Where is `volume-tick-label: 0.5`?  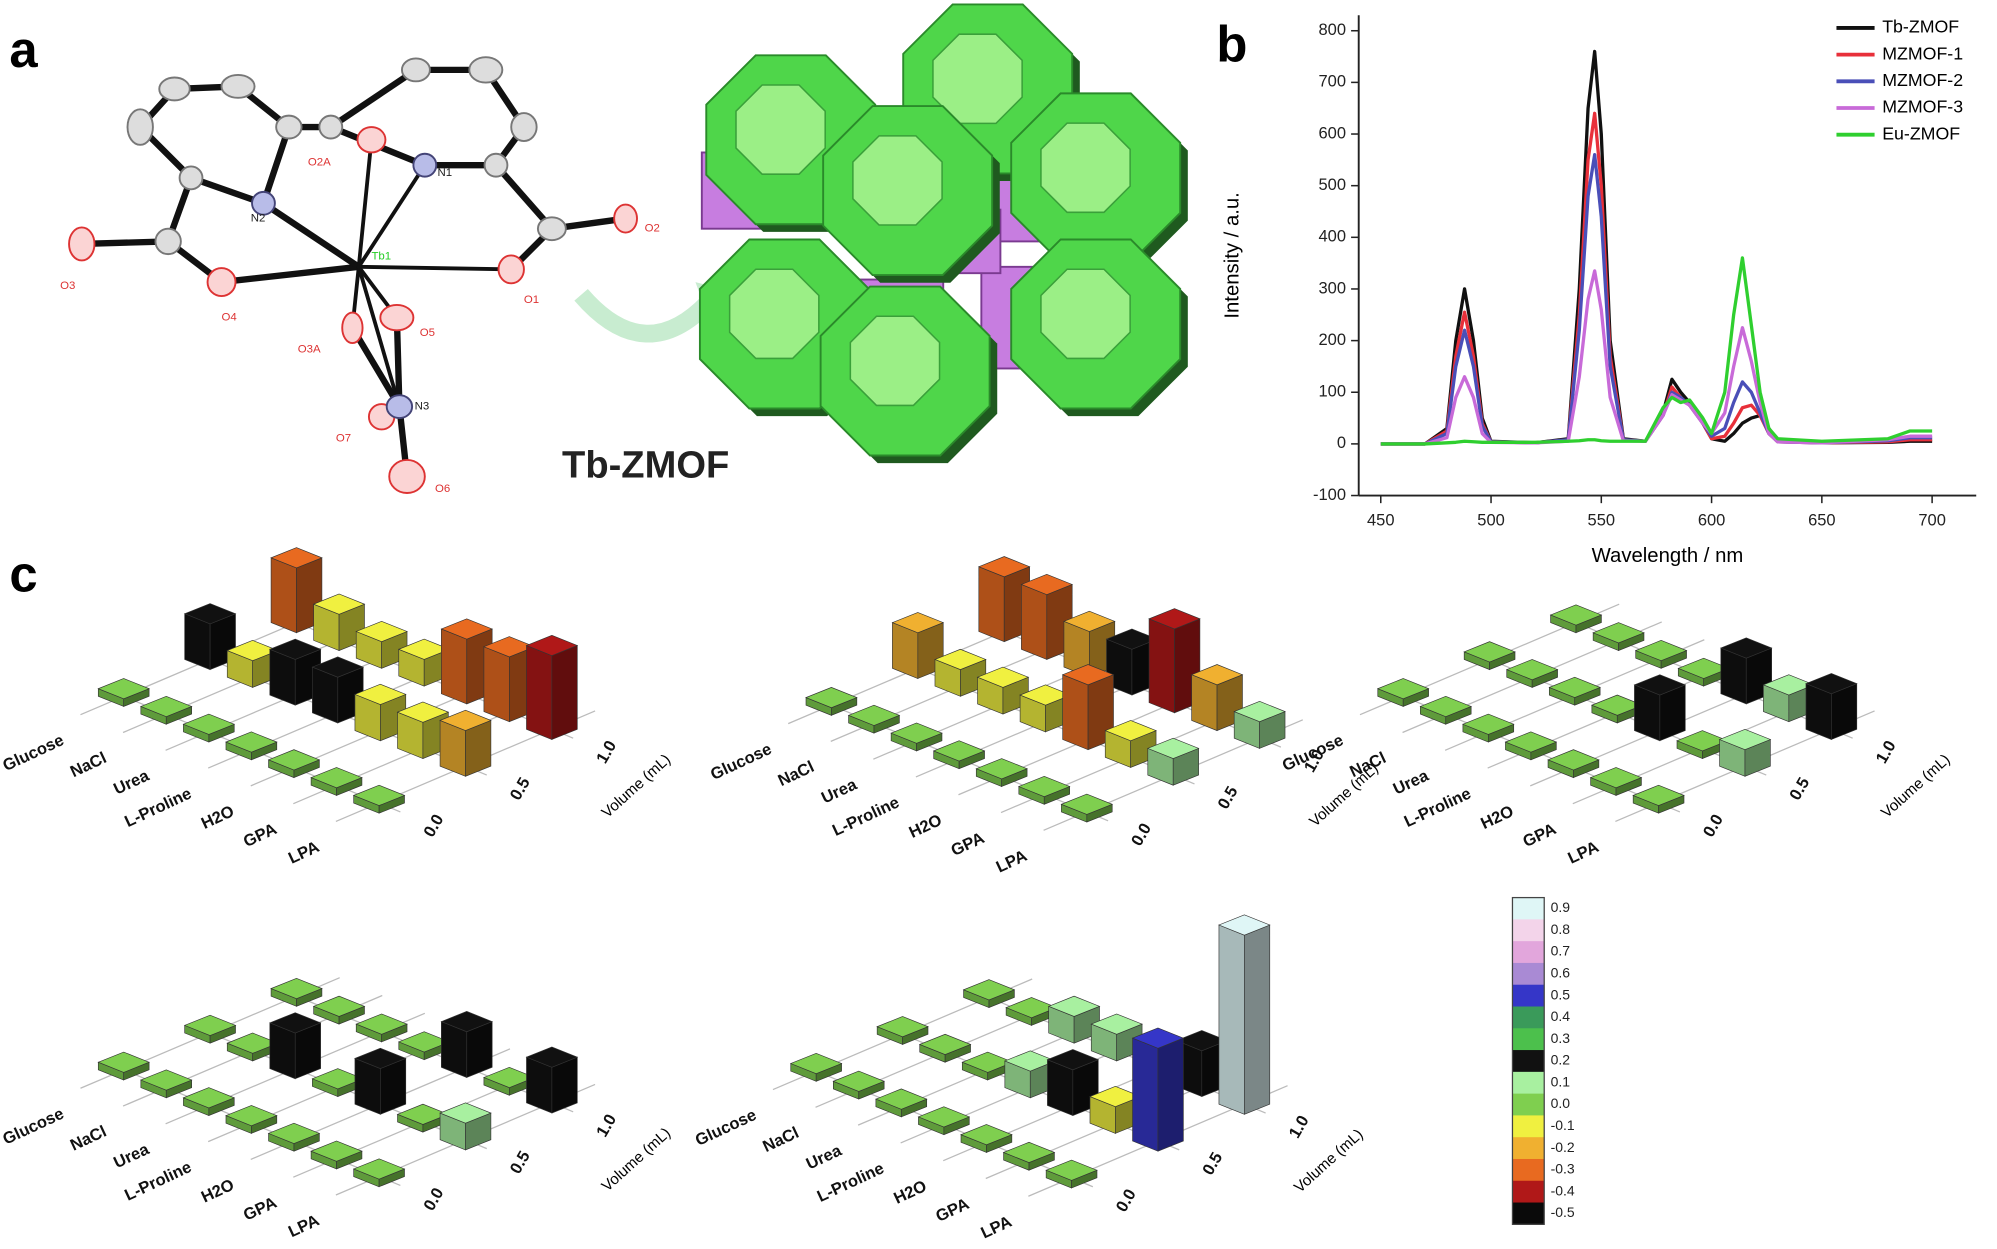
volume-tick-label: 0.5 is located at coordinates (1799, 789).